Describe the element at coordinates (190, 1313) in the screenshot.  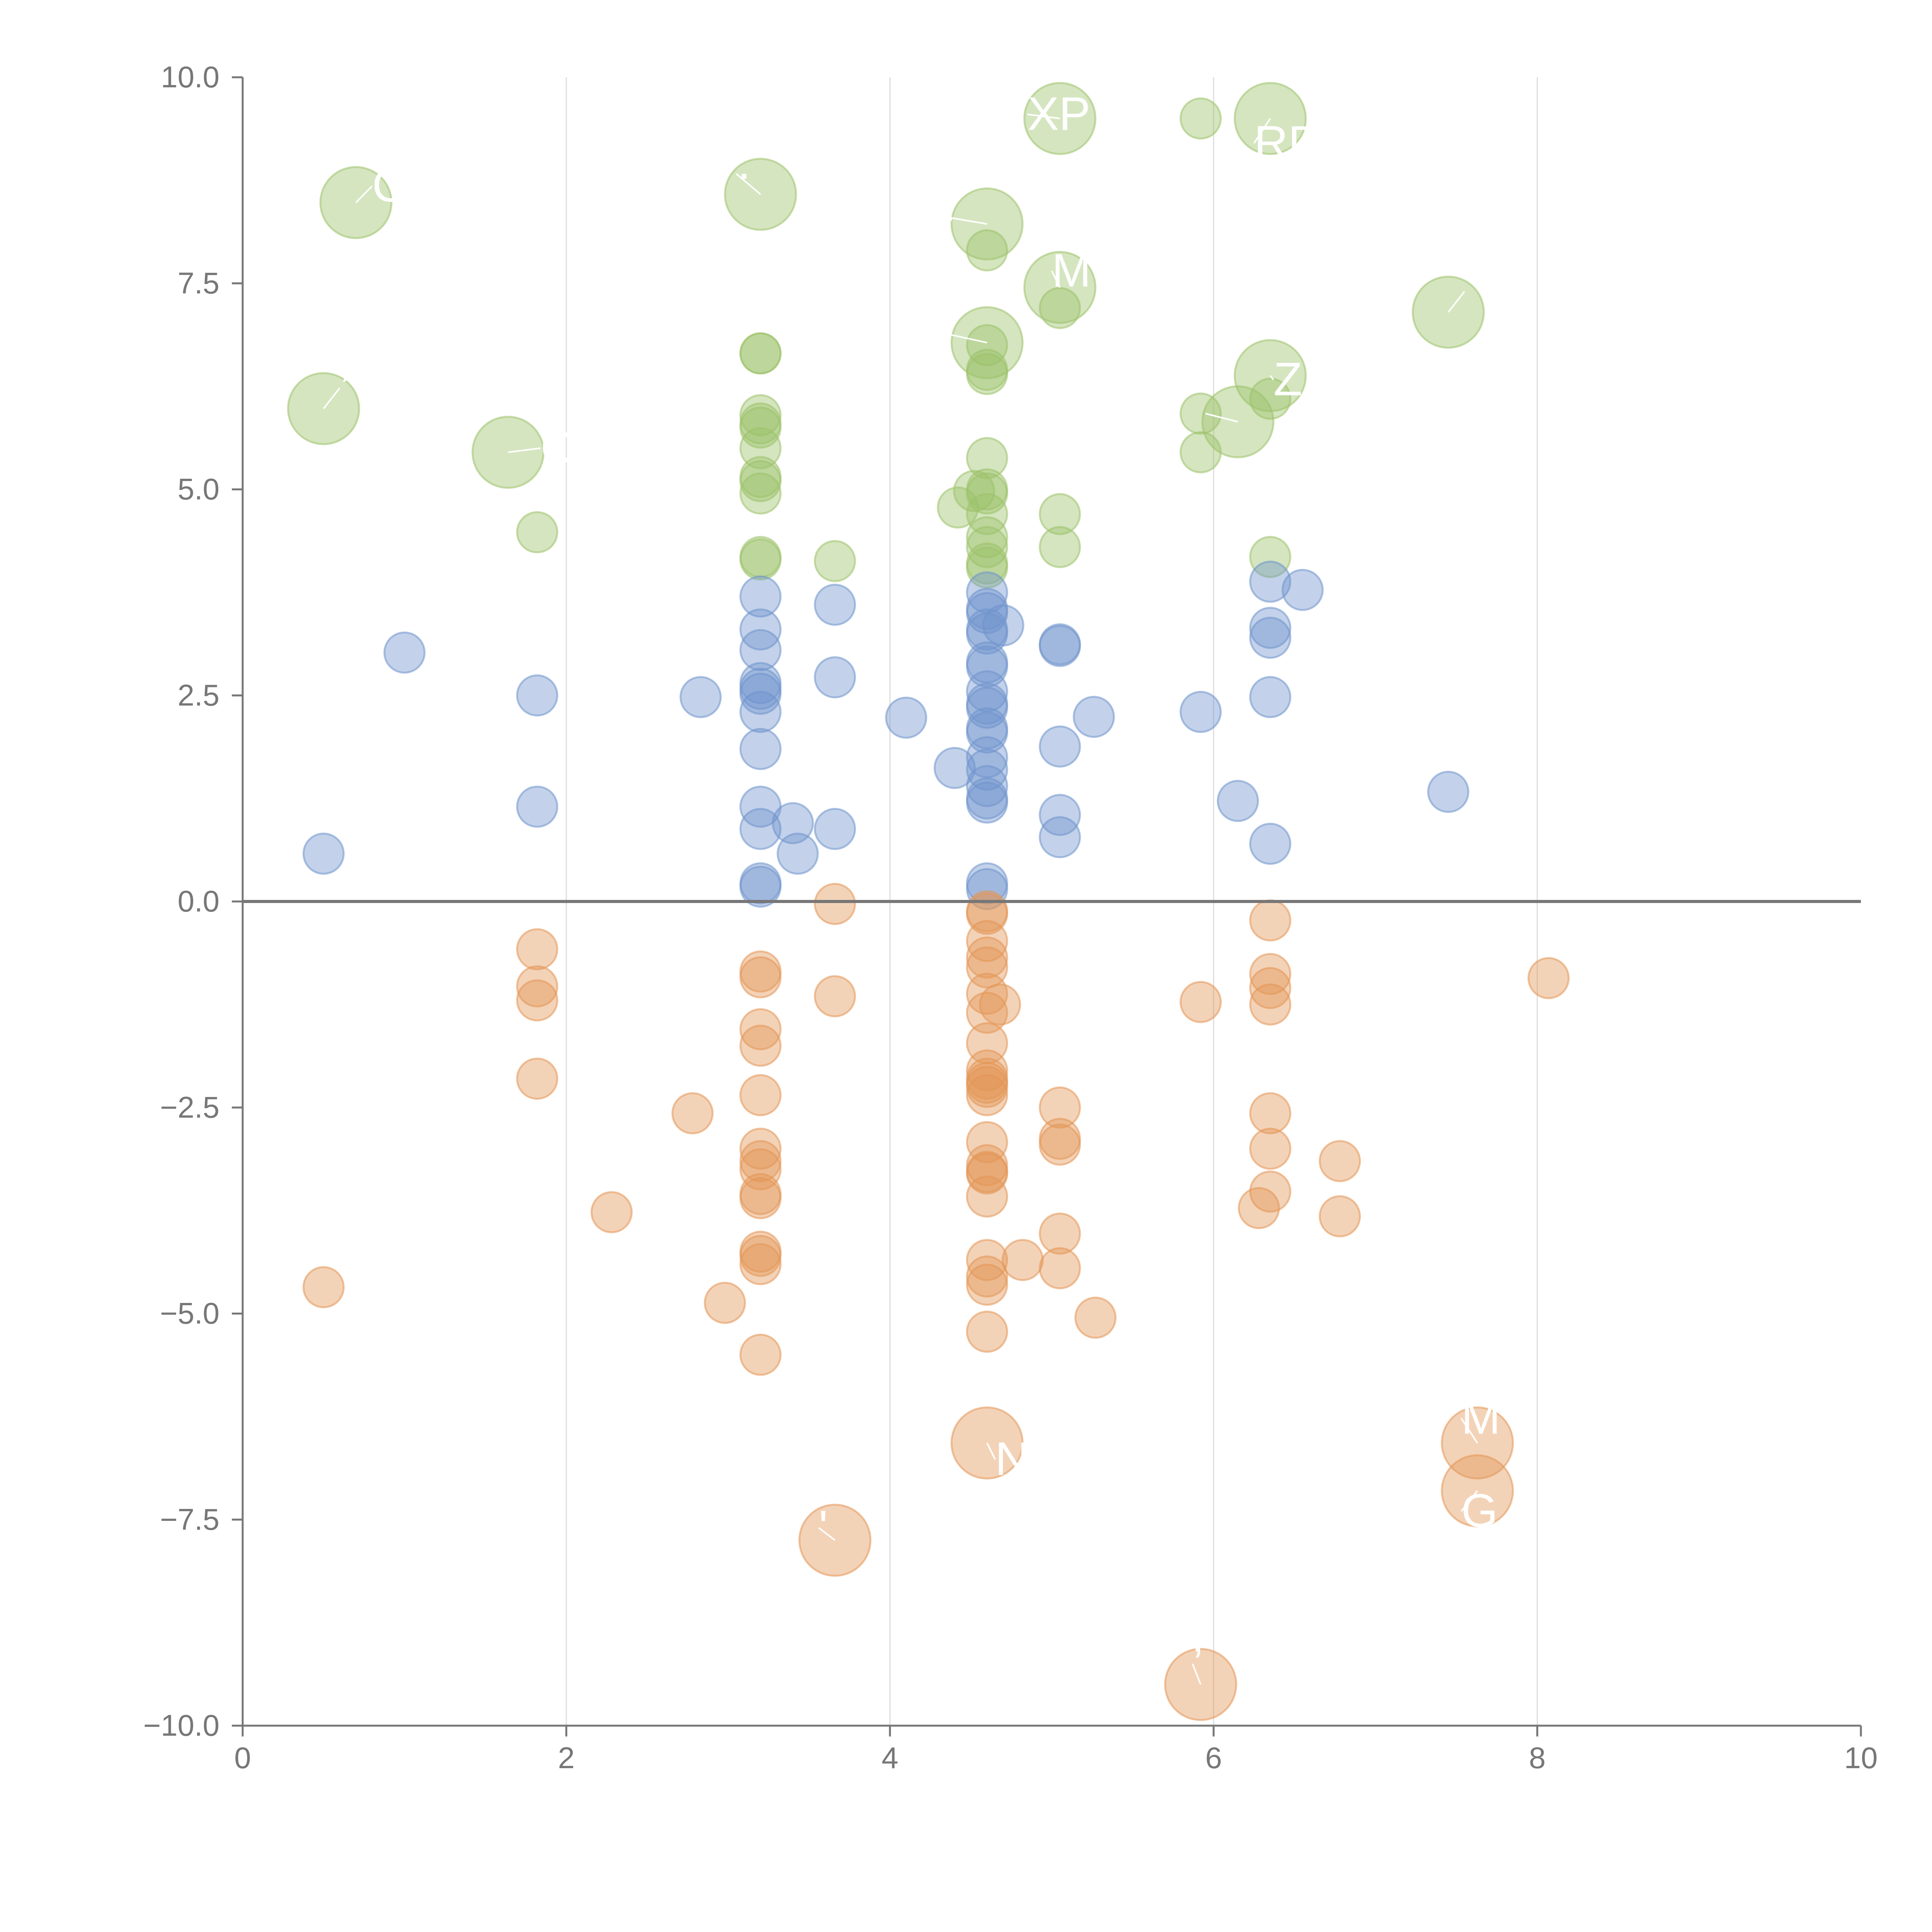
I see `y-tick-label: −5.0` at that location.